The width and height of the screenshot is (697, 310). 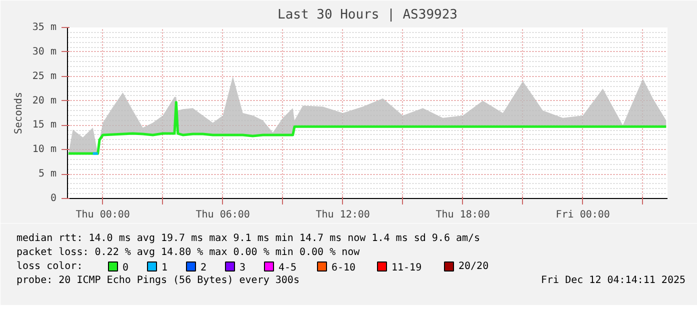 What do you see at coordinates (47, 174) in the screenshot?
I see `y-tick-label: 5 m` at bounding box center [47, 174].